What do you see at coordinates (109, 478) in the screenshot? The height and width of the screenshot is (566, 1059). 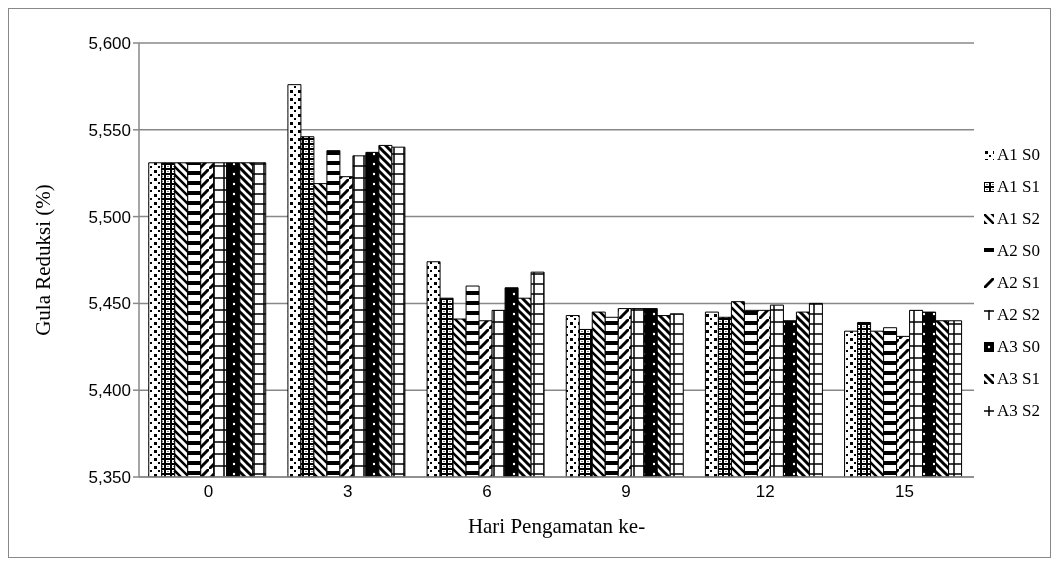 I see `y-tick-label: 5,350` at bounding box center [109, 478].